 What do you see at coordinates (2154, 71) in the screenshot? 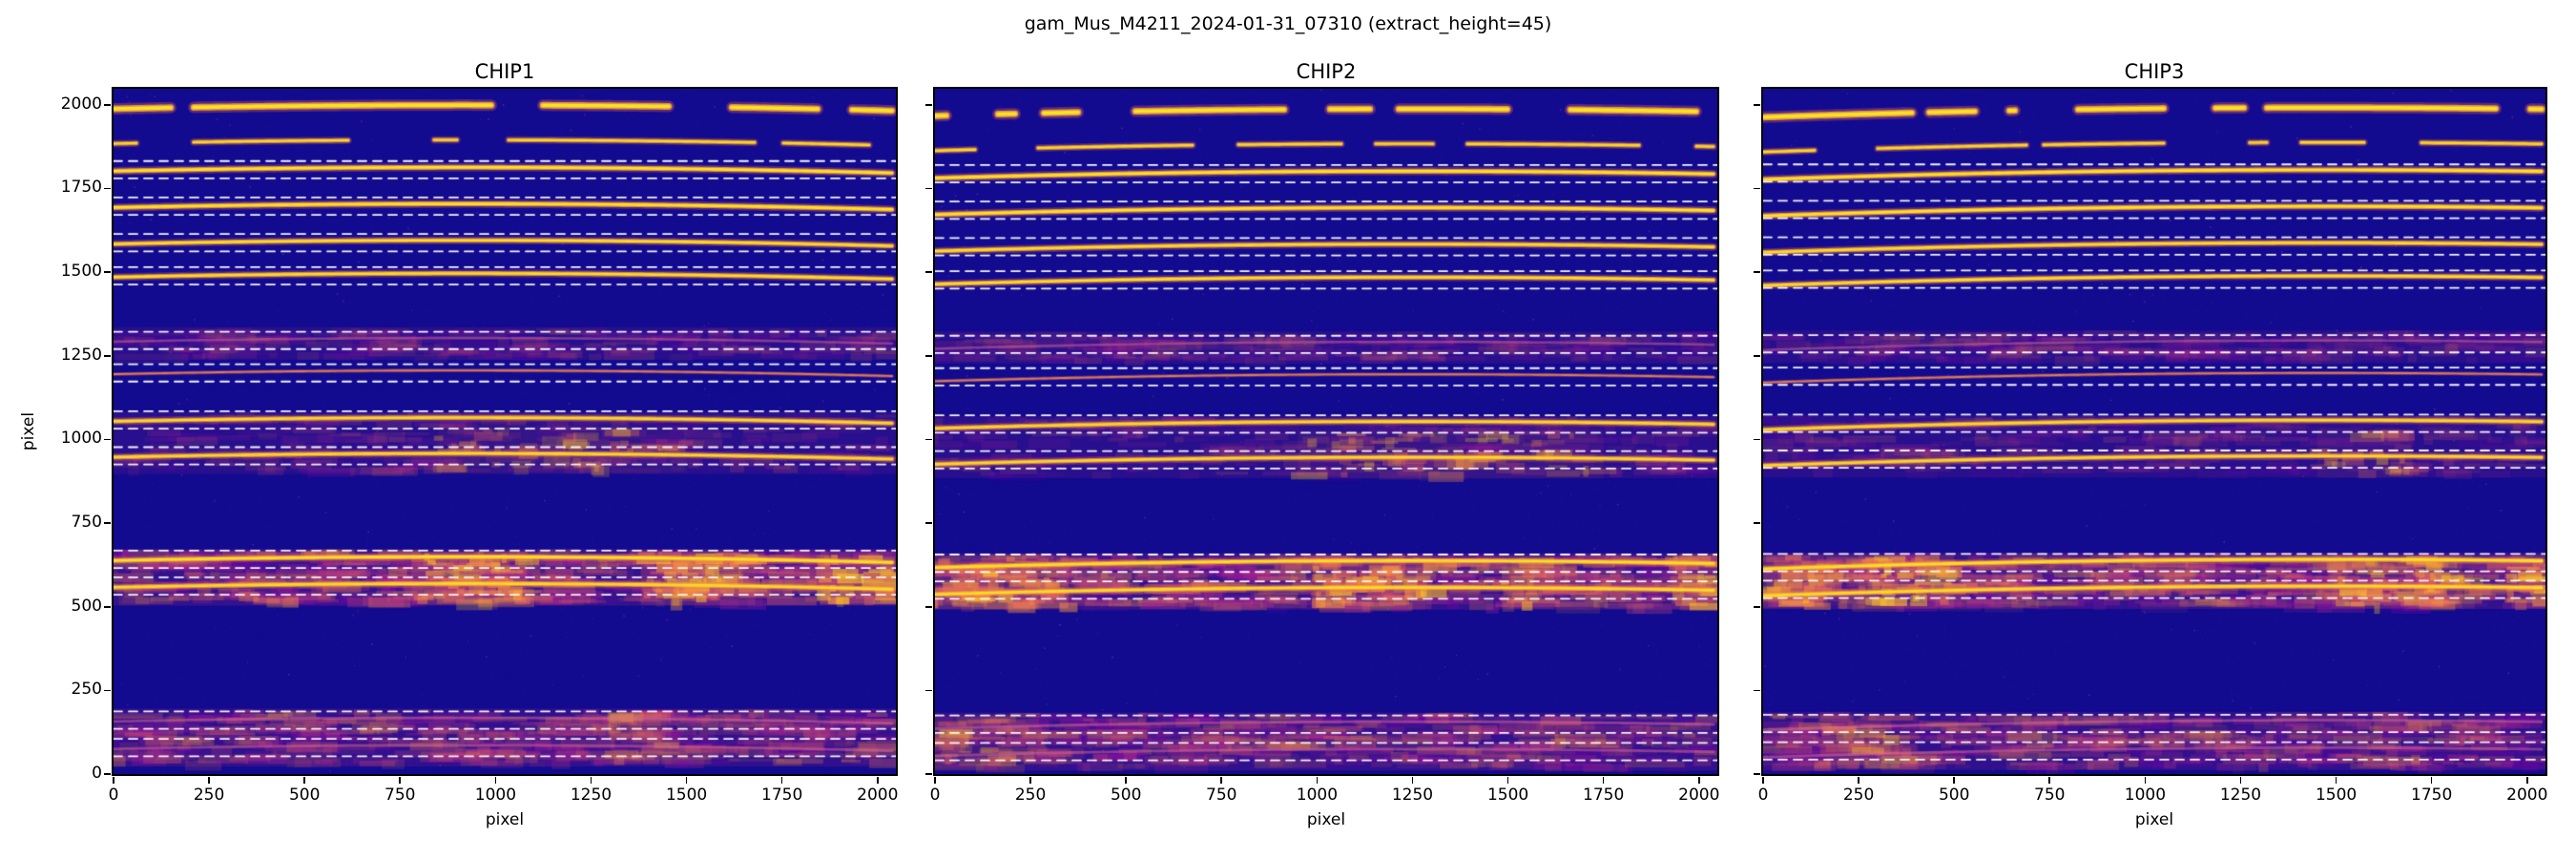
I see `panel-title-chip3: CHIP3` at bounding box center [2154, 71].